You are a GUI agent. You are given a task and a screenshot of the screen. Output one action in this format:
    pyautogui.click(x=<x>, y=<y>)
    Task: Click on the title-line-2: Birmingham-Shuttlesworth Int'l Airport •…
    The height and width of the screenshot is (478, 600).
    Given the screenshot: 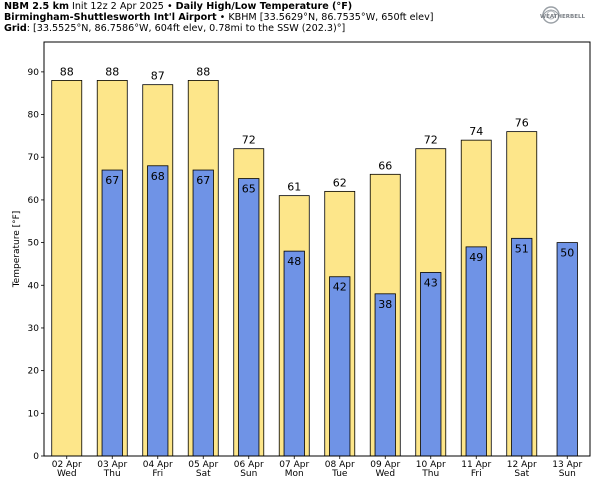 What is the action you would take?
    pyautogui.click(x=219, y=18)
    